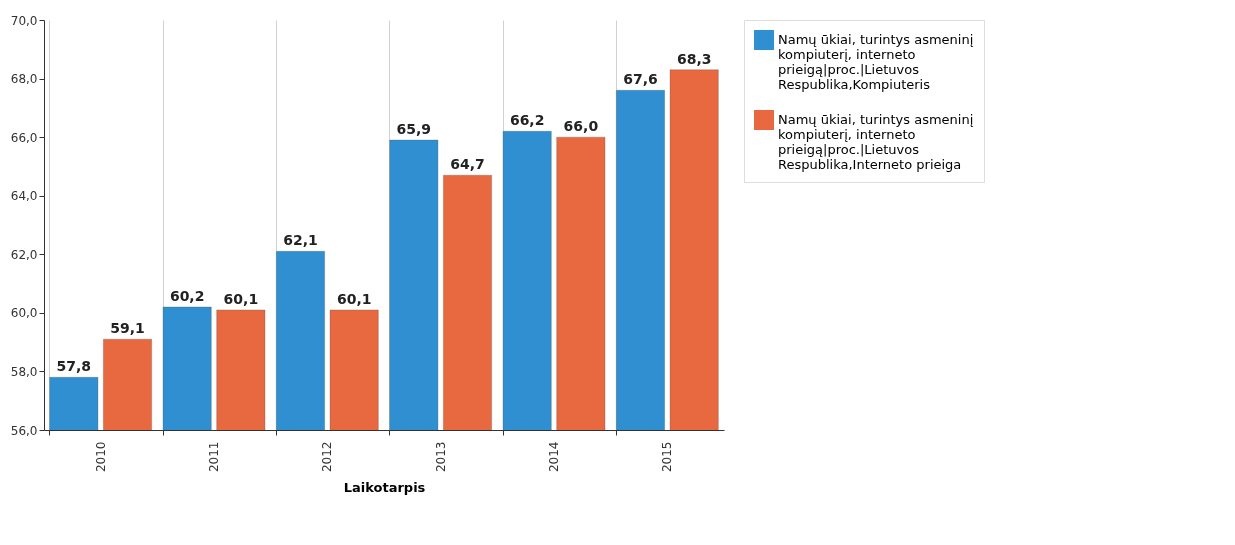  I want to click on y-tick-label: 56,0, so click(24, 430).